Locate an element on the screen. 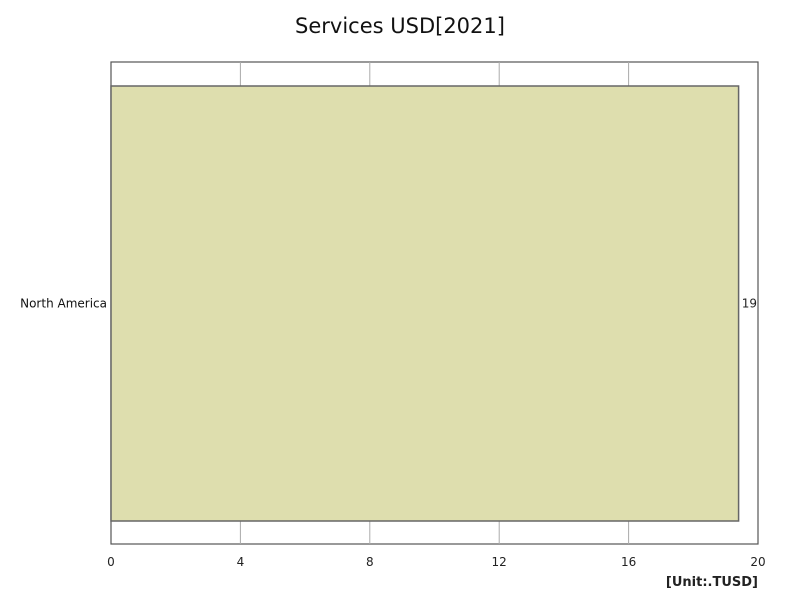  x-tick-label-0: 0 is located at coordinates (111, 562).